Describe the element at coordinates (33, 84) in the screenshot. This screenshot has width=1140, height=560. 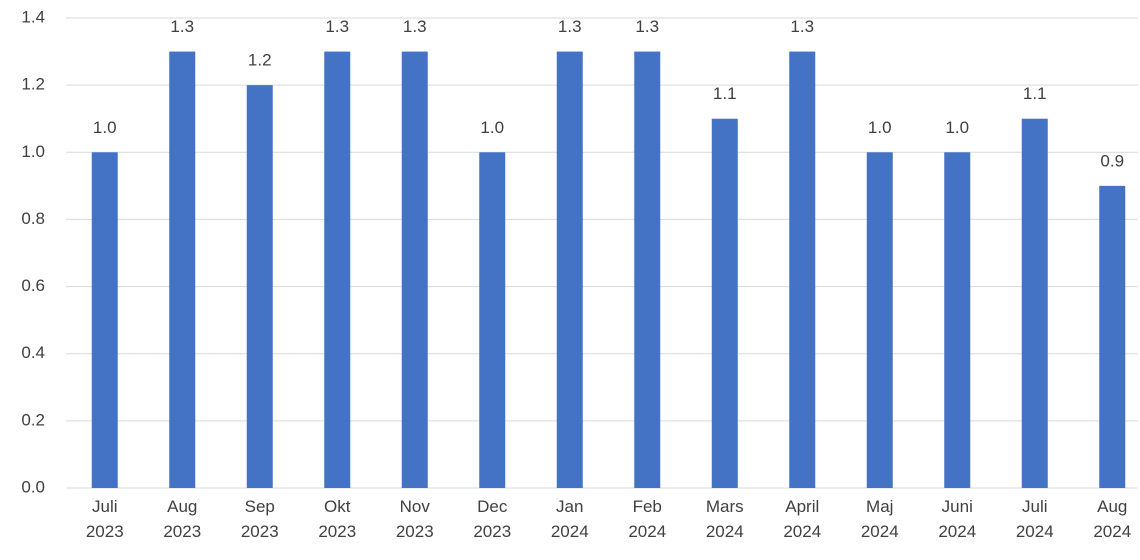
I see `y-tick-label: 1.2` at that location.